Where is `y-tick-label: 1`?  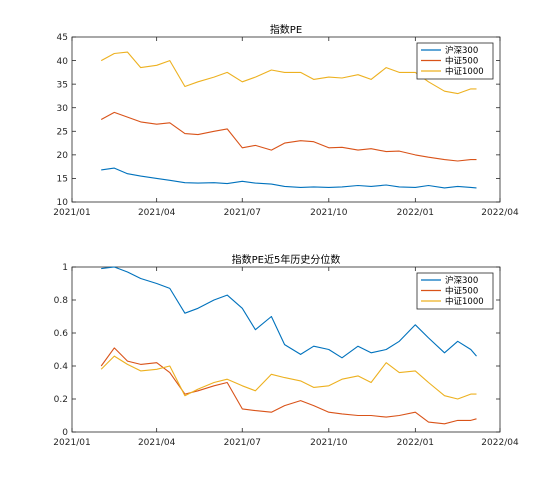
y-tick-label: 1 is located at coordinates (65, 268).